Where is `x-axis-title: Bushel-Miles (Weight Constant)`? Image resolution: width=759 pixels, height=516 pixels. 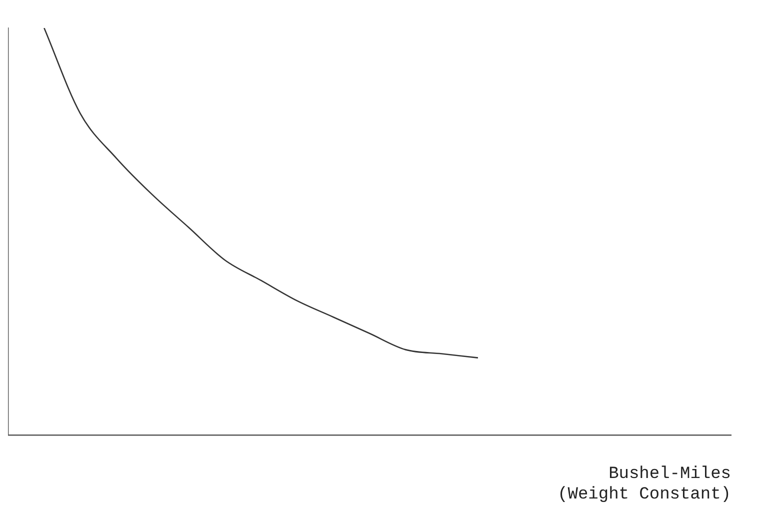
x-axis-title: Bushel-Miles (Weight Constant) is located at coordinates (644, 484).